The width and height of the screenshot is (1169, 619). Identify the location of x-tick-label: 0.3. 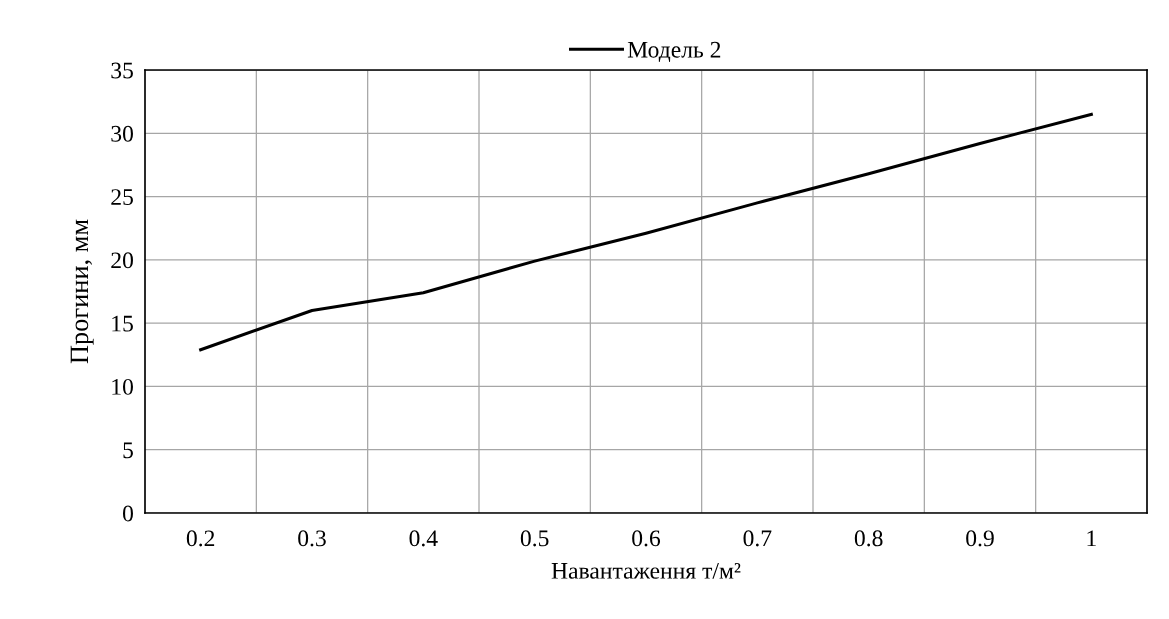
(312, 538).